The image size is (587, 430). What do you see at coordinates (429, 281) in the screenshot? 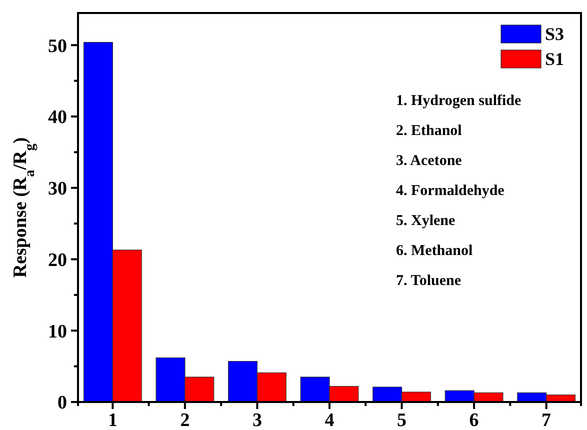
I see `annotation: 7. Toluene` at bounding box center [429, 281].